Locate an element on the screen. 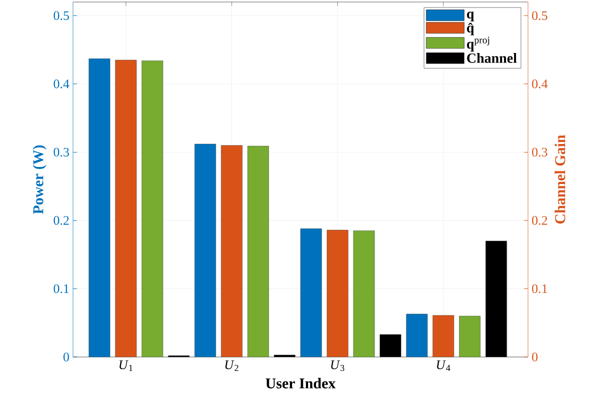 This screenshot has height=415, width=601. y-tick-label: 0.1 is located at coordinates (61, 289).